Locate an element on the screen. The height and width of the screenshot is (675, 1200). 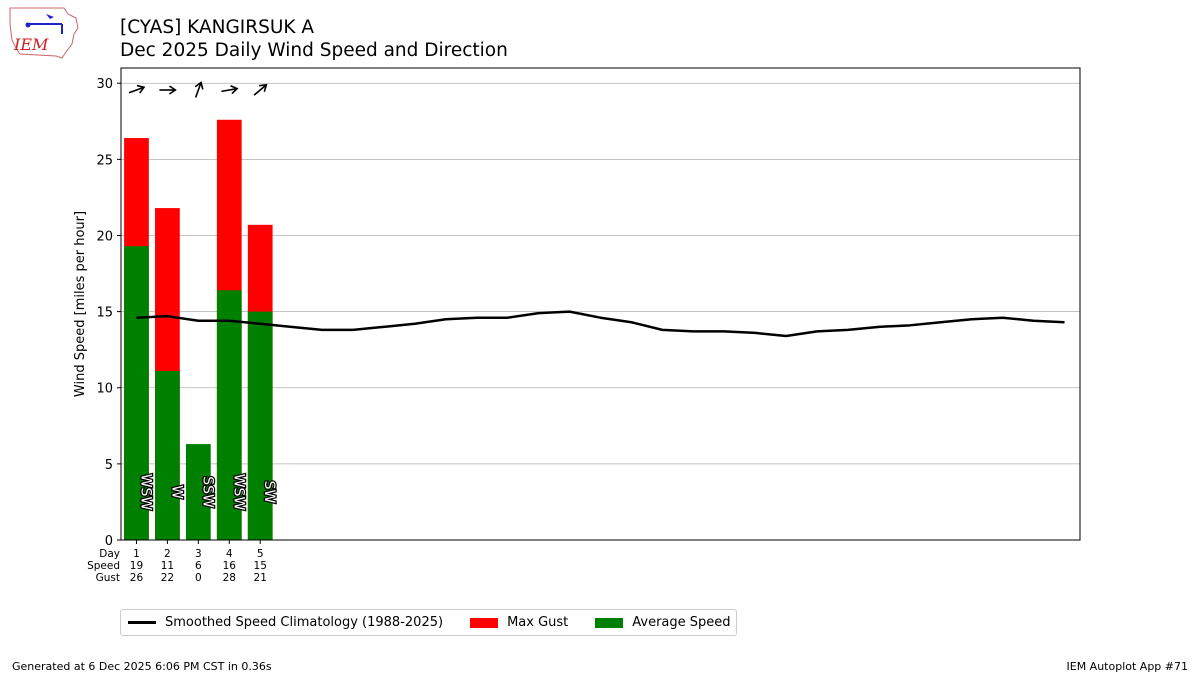
speed-value-label: 15 is located at coordinates (260, 566).